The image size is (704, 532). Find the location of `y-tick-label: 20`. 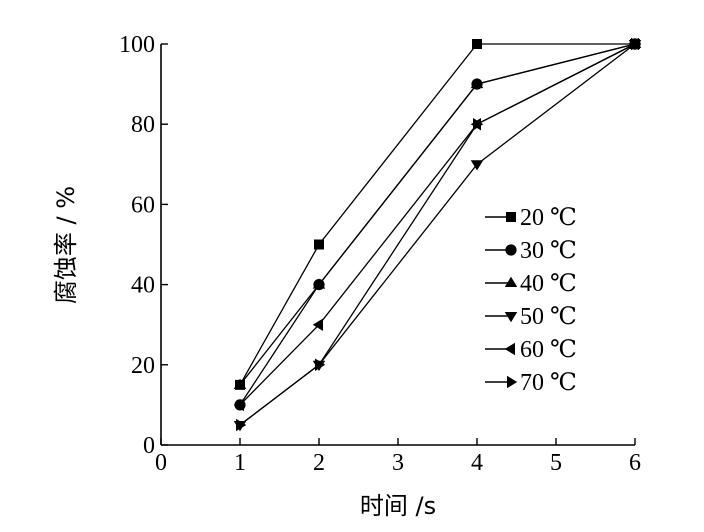

y-tick-label: 20 is located at coordinates (143, 366).